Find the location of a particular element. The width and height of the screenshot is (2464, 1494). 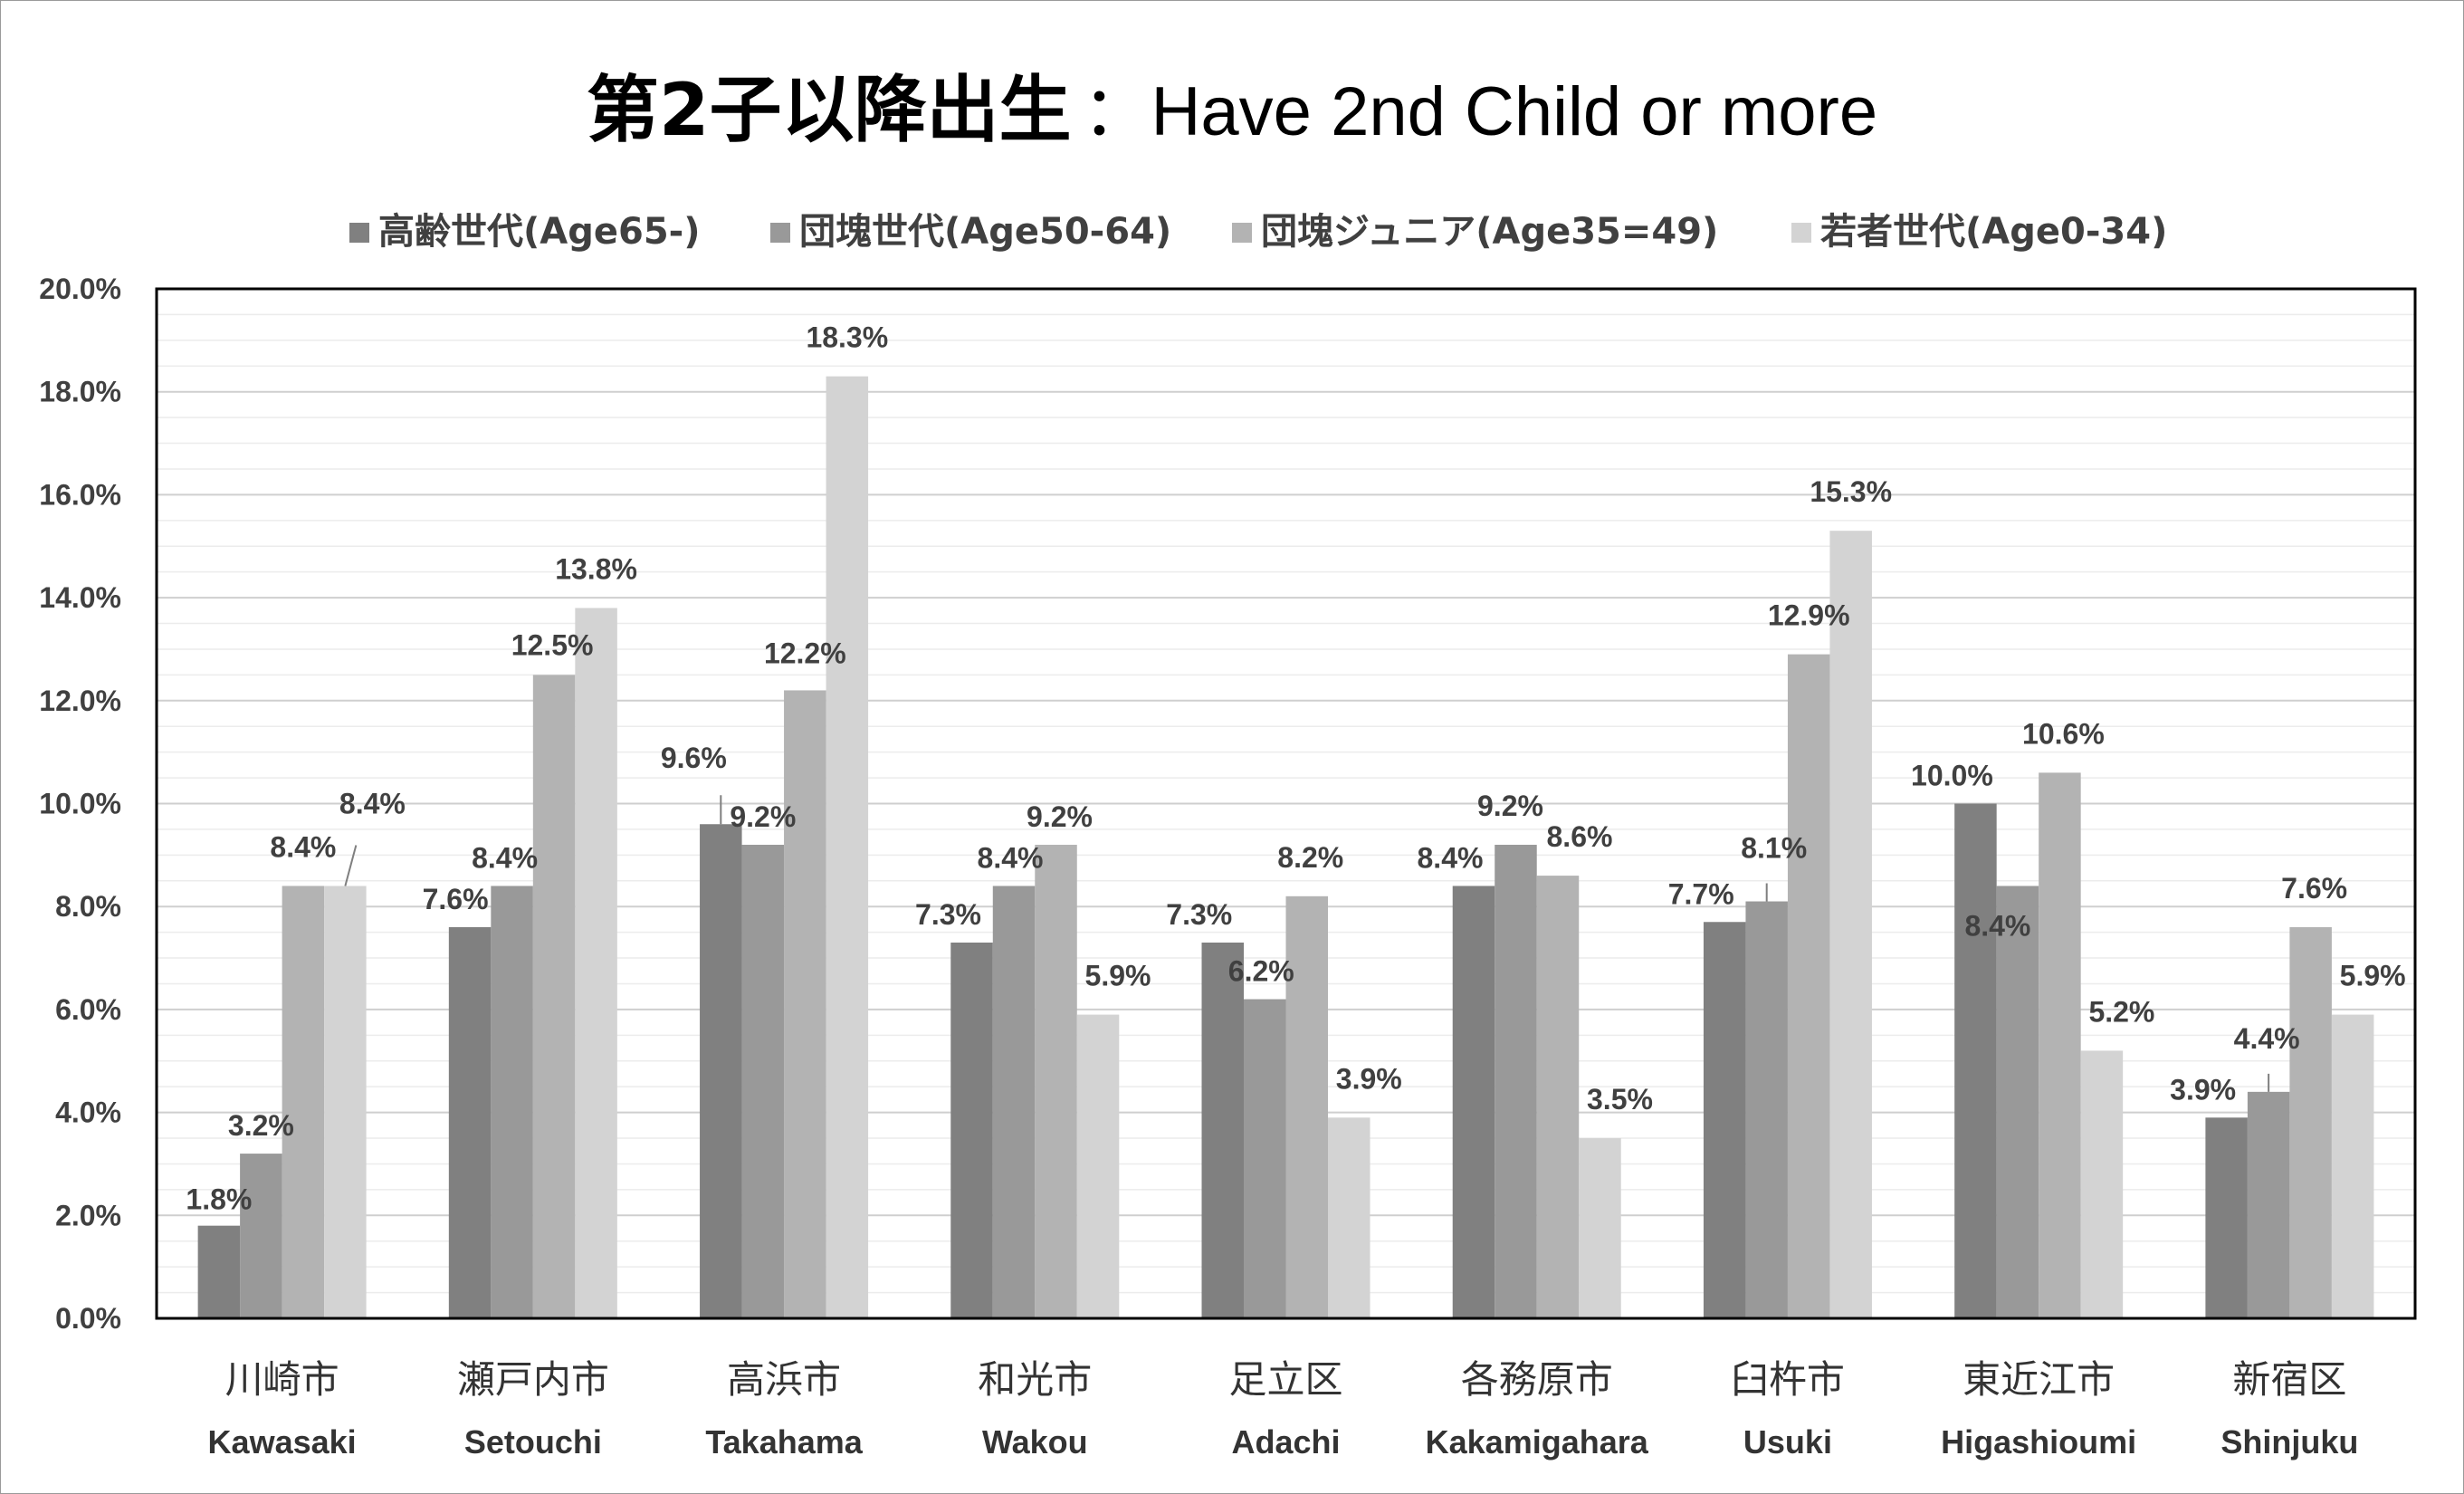

legend-label: 高齢世代(Age65-) is located at coordinates (539, 232).